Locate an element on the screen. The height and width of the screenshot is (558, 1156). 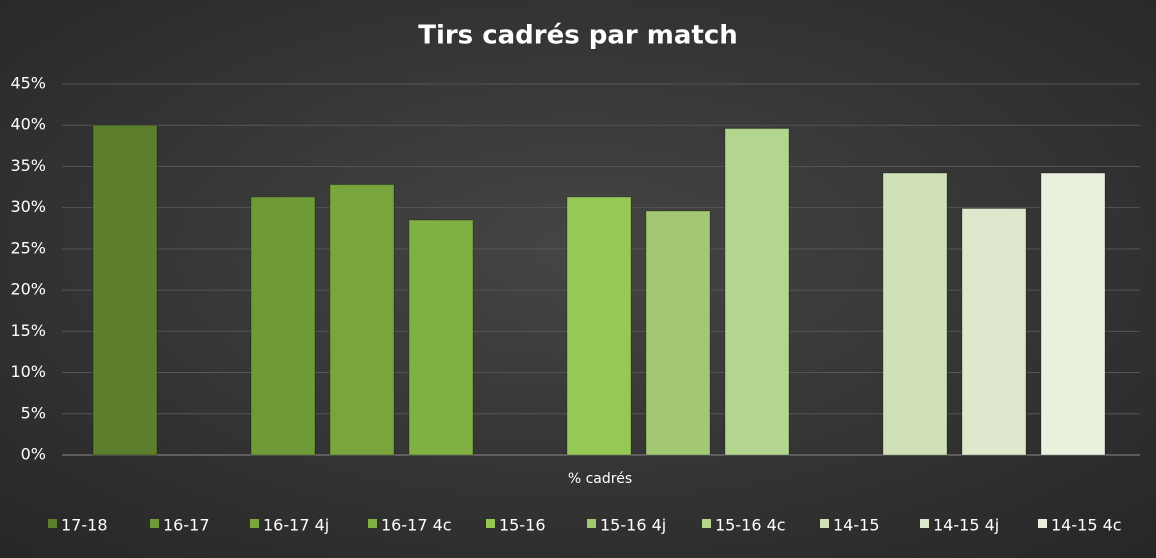
y-tick-label: 45% is located at coordinates (28, 83).